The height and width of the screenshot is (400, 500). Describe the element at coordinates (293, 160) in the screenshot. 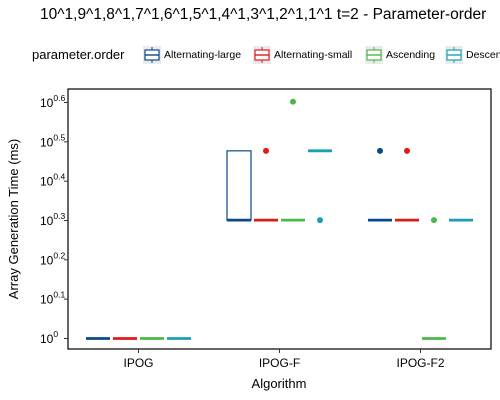

I see `box-ascending-ipog-f` at that location.